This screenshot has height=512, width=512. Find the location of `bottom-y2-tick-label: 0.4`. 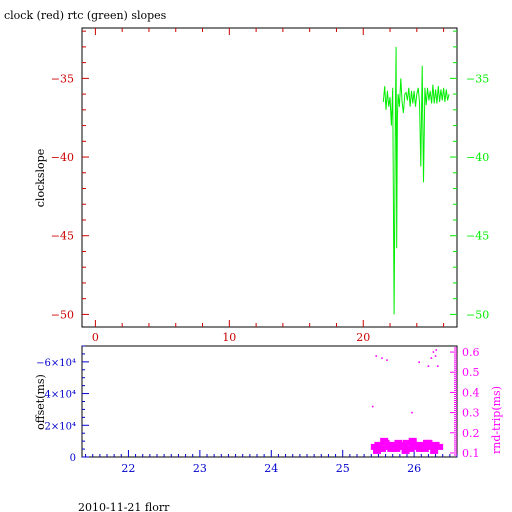

bottom-y2-tick-label: 0.4 is located at coordinates (471, 392).